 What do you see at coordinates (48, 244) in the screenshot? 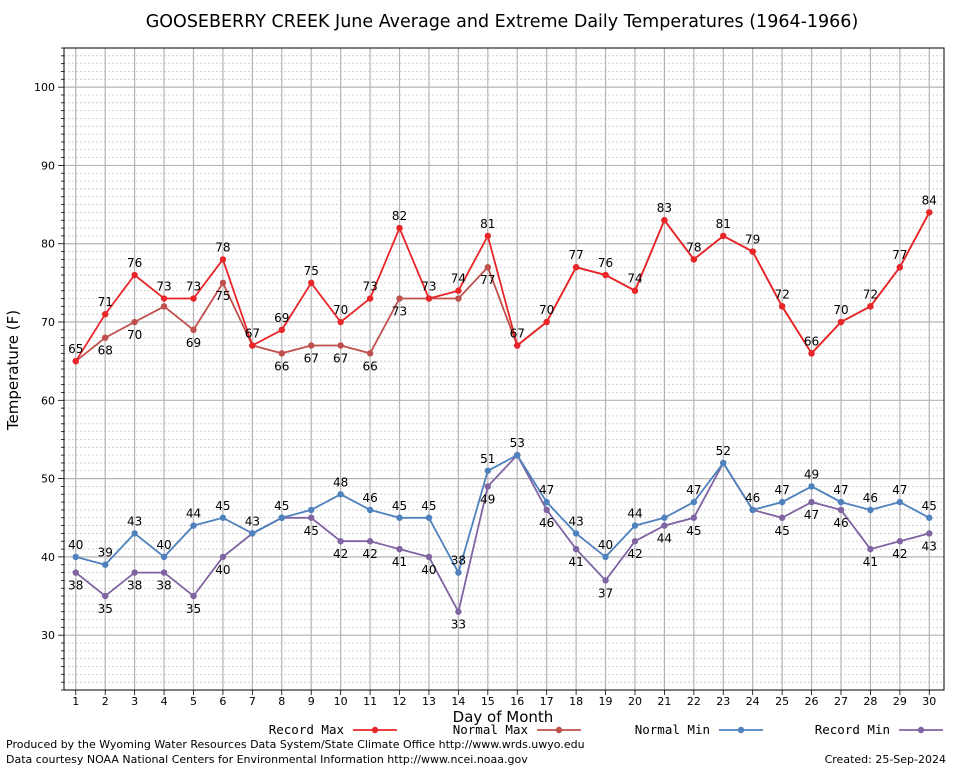
I see `y-tick-label: 80` at bounding box center [48, 244].